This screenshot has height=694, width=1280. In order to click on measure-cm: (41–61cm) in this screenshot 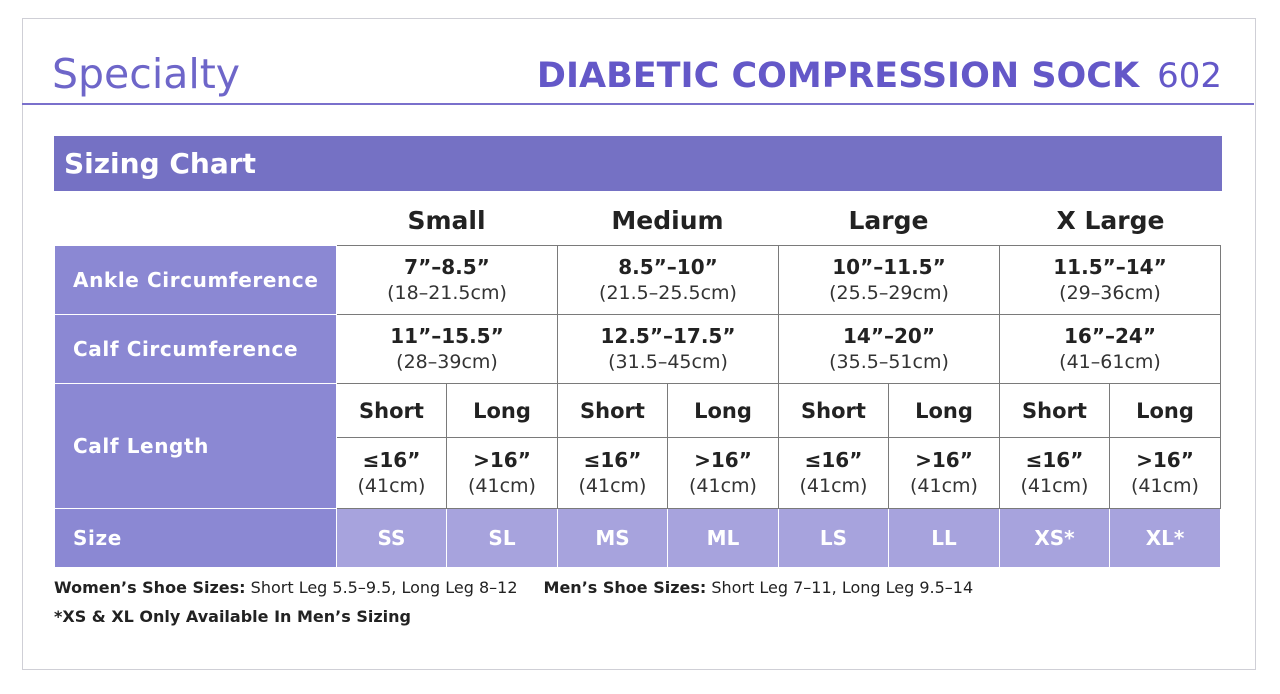, I will do `click(1110, 362)`.